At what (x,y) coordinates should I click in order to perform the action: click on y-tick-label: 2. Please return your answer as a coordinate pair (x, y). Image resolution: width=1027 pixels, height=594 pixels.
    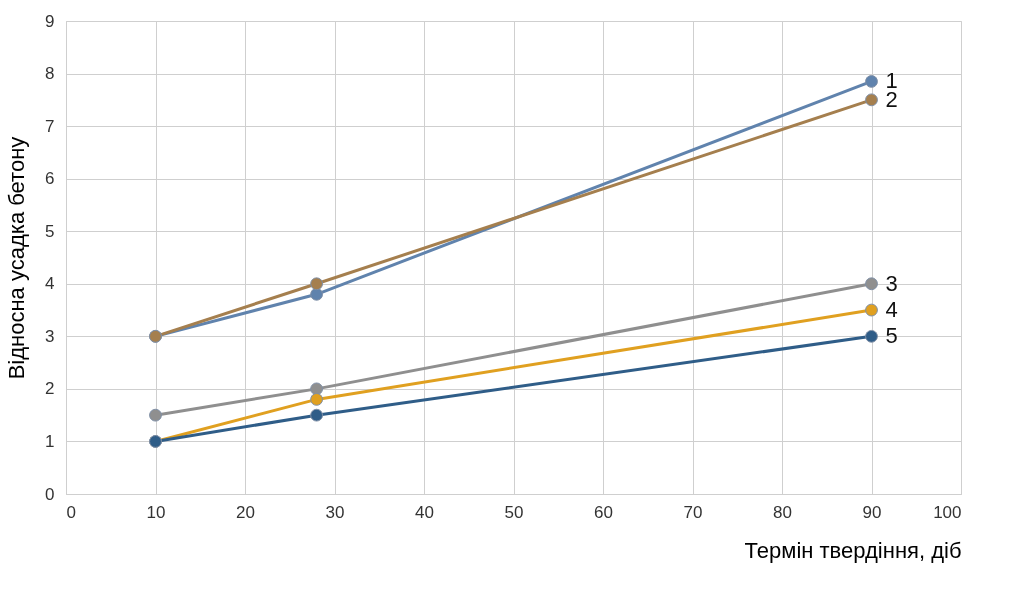
    Looking at the image, I should click on (50, 389).